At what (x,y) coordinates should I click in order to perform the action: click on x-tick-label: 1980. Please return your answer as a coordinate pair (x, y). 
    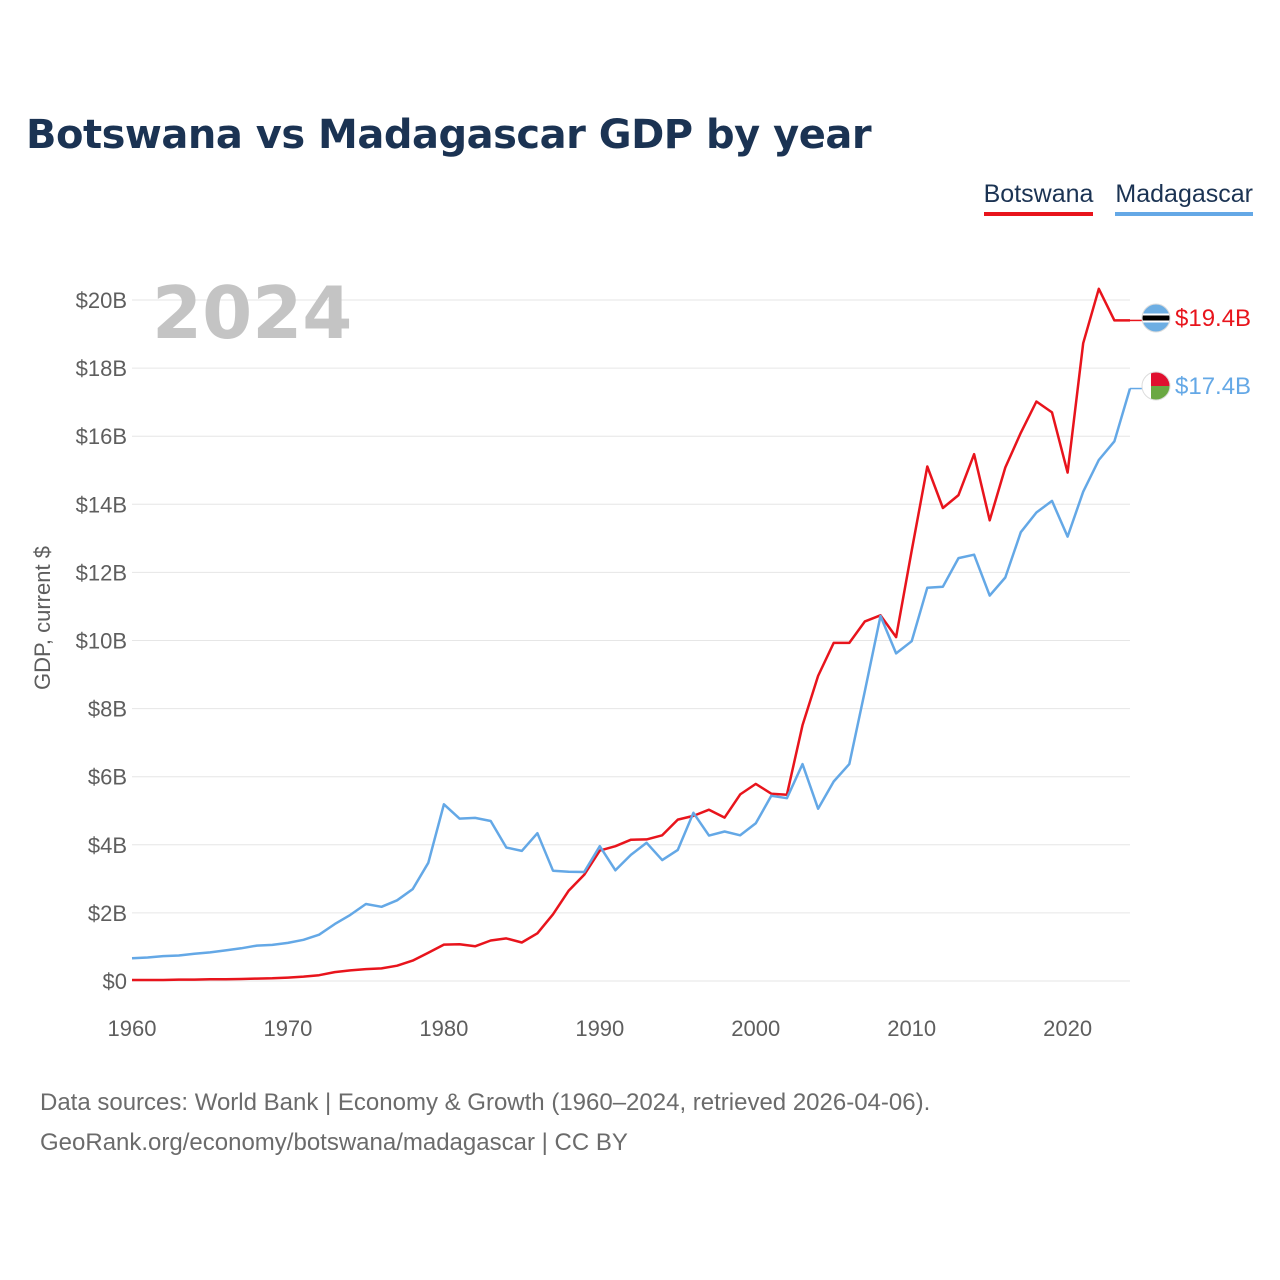
    Looking at the image, I should click on (443, 1028).